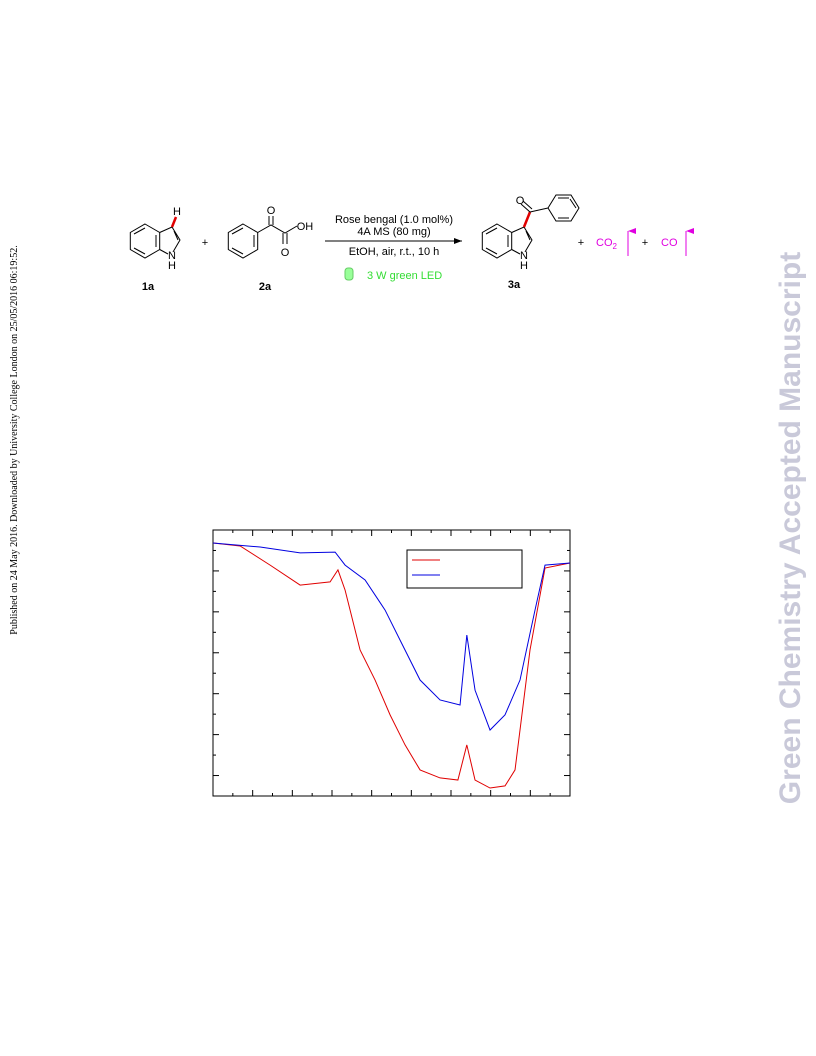 This screenshot has height=1056, width=816. I want to click on watermark: Green Chemistry Accepted Manuscript, so click(790, 528).